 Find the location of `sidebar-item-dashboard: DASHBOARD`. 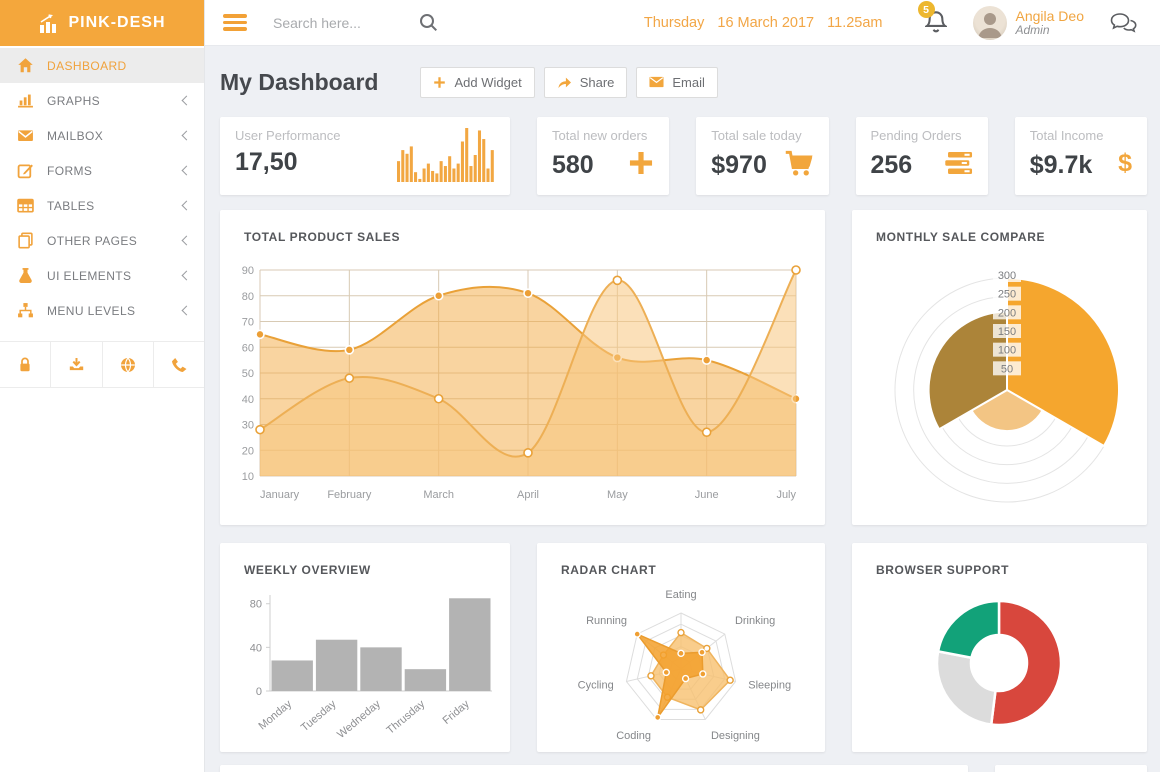

sidebar-item-dashboard: DASHBOARD is located at coordinates (102, 65).